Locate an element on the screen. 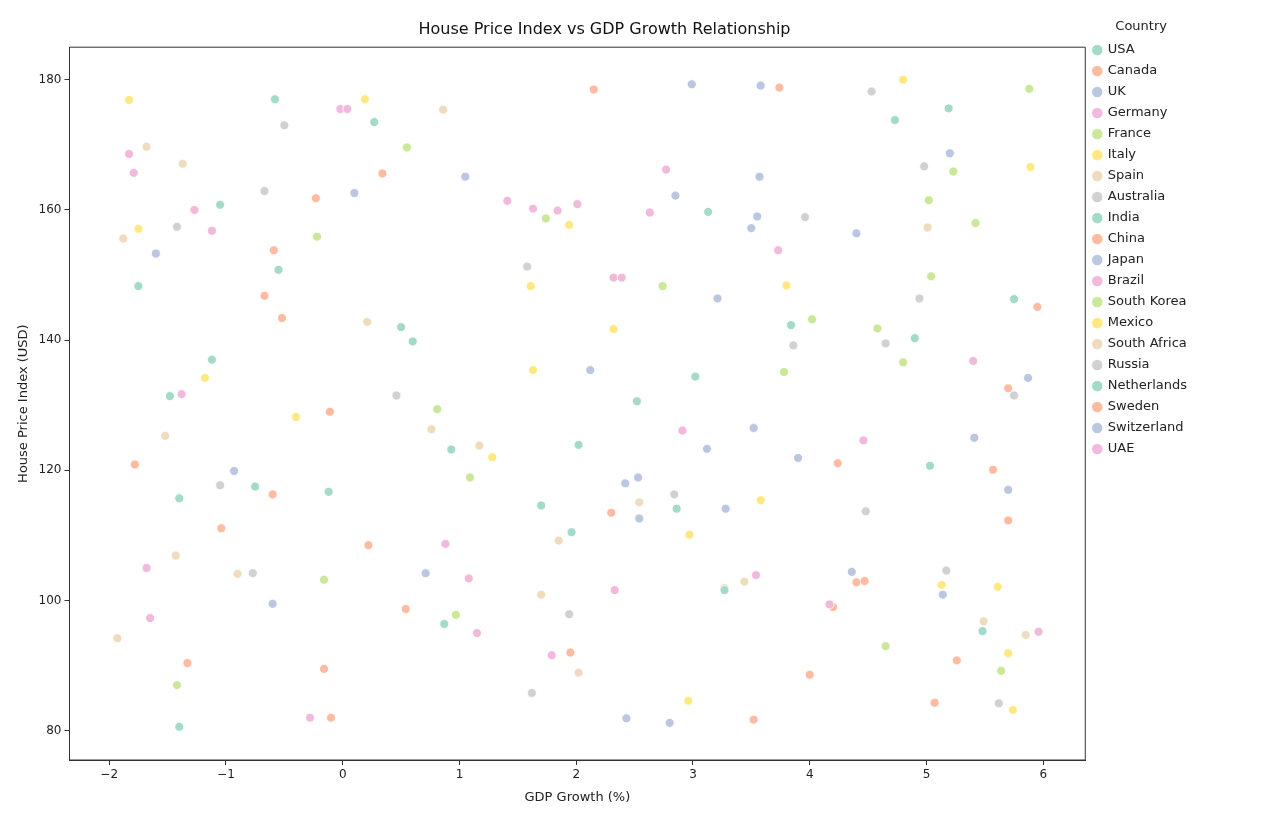 The width and height of the screenshot is (1267, 817). y-tick-label: 80 is located at coordinates (54, 729).